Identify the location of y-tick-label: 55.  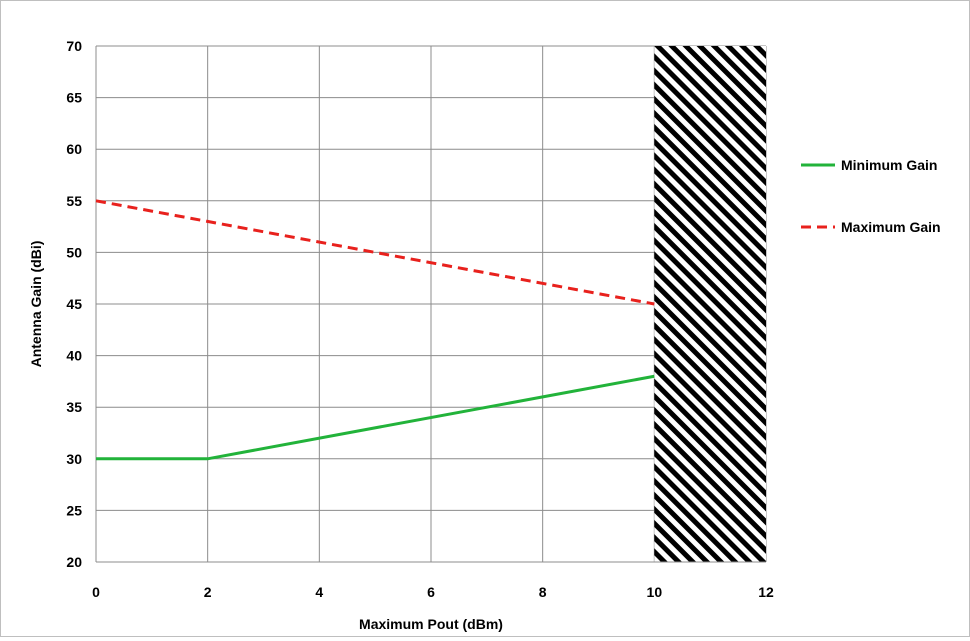
(74, 201).